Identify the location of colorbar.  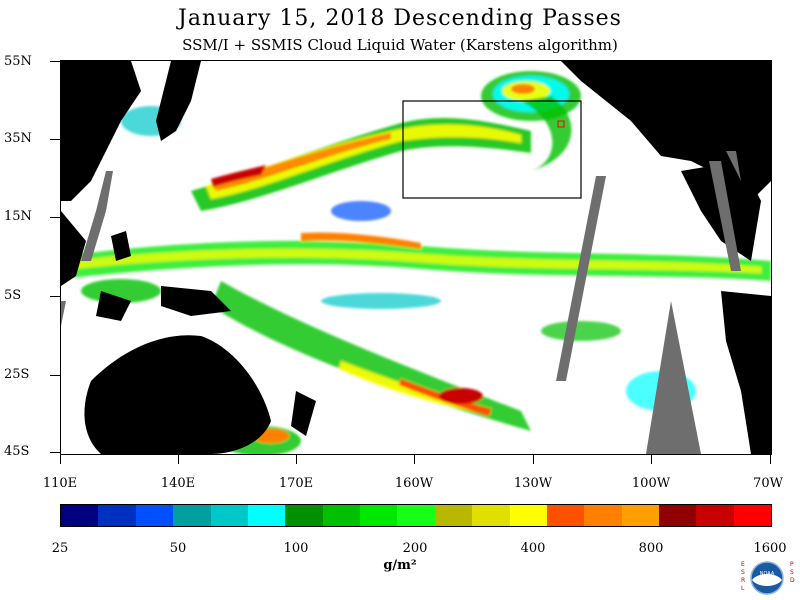
(416, 515).